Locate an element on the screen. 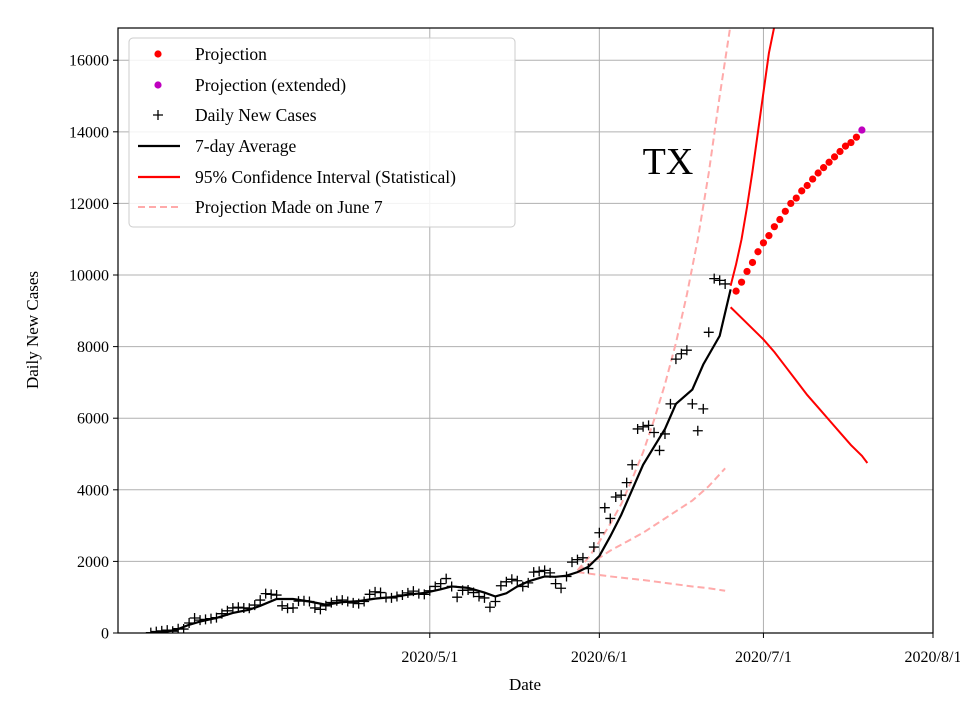 The height and width of the screenshot is (720, 960). y-tick-label: 10000 is located at coordinates (89, 276).